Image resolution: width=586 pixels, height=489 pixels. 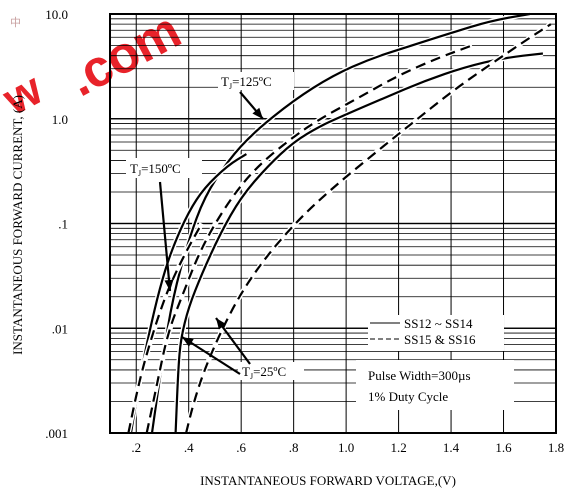 I want to click on info-line: 1% Duty Cycle, so click(x=408, y=396).